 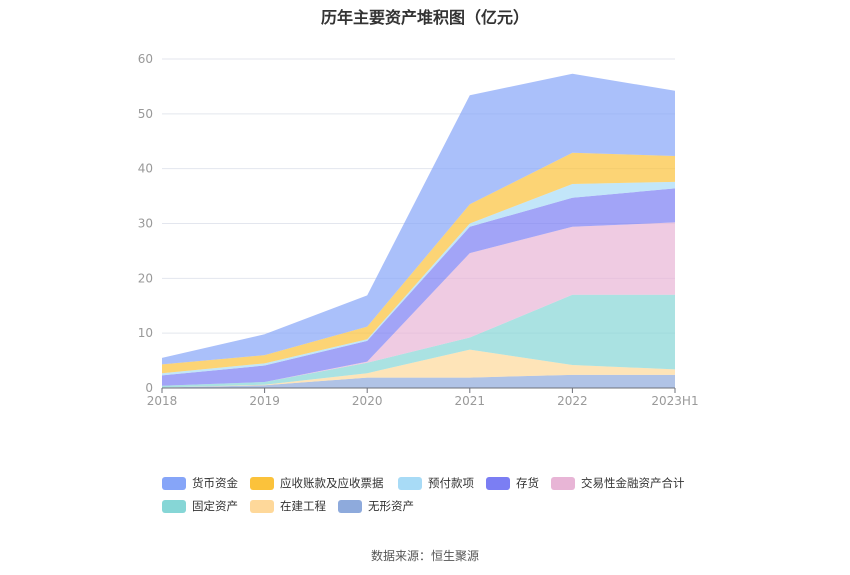 What do you see at coordinates (145, 114) in the screenshot?
I see `y-tick-label: 50` at bounding box center [145, 114].